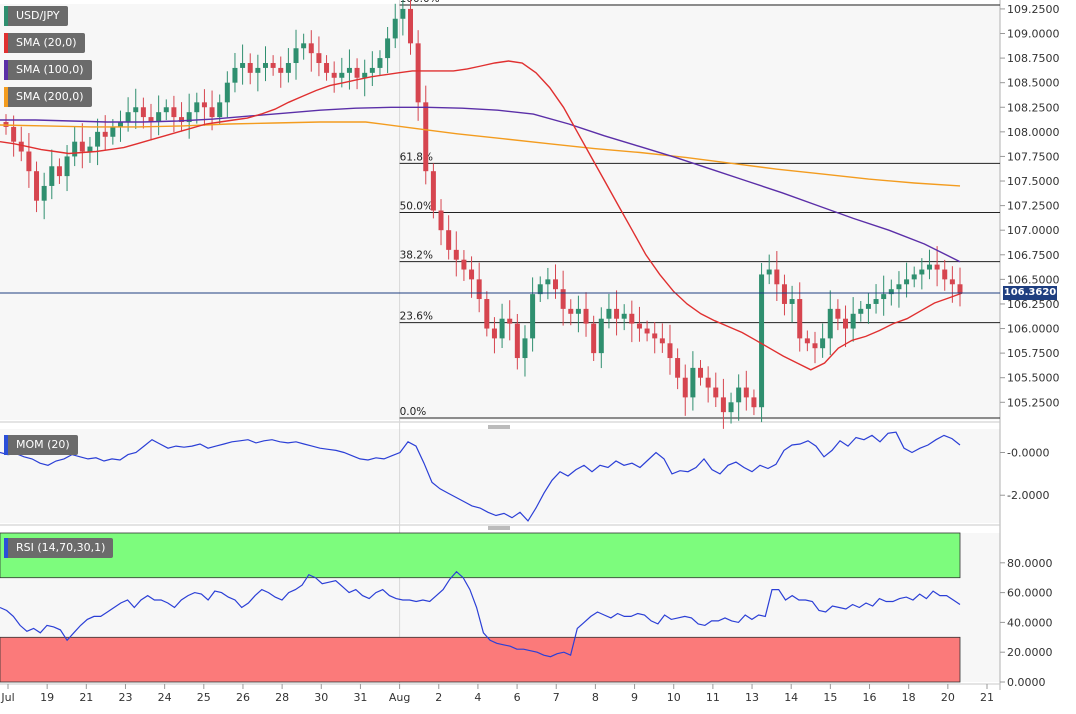  Describe the element at coordinates (6, 43) in the screenshot. I see `legend-sma20-swatch` at that location.